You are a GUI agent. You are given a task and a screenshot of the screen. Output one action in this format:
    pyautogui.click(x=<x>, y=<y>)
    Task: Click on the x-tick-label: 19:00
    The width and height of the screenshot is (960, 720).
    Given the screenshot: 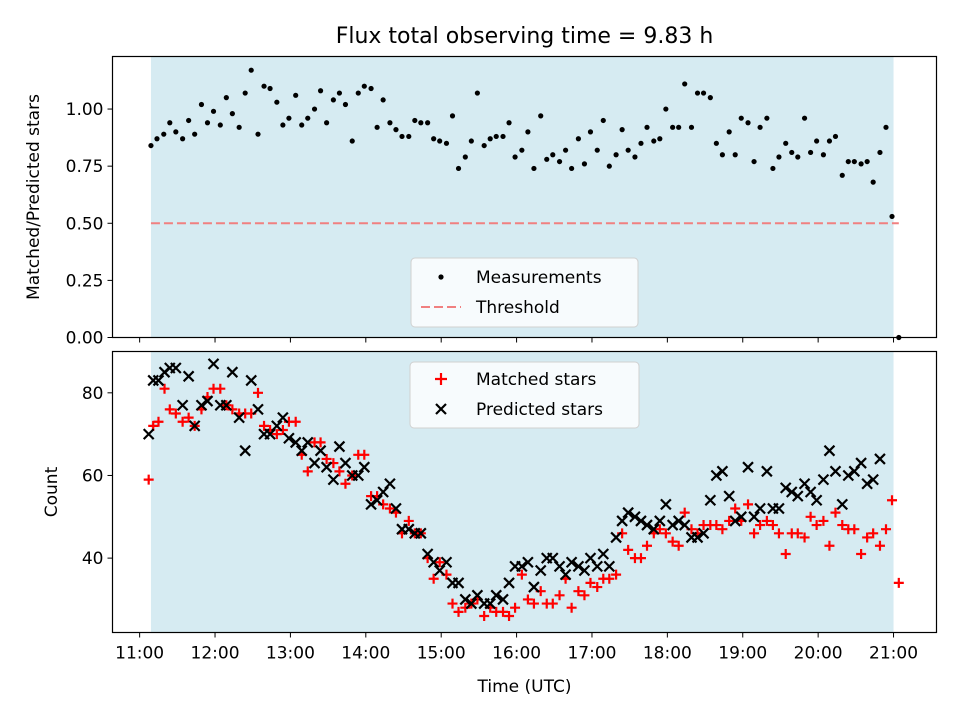 What is the action you would take?
    pyautogui.click(x=742, y=654)
    